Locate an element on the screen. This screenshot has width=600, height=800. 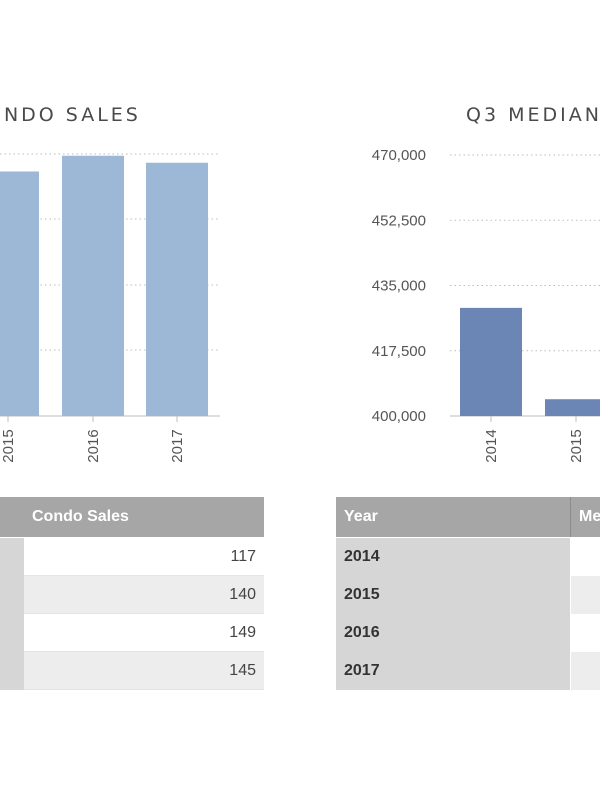
right-table-header-year: Year is located at coordinates (453, 517).